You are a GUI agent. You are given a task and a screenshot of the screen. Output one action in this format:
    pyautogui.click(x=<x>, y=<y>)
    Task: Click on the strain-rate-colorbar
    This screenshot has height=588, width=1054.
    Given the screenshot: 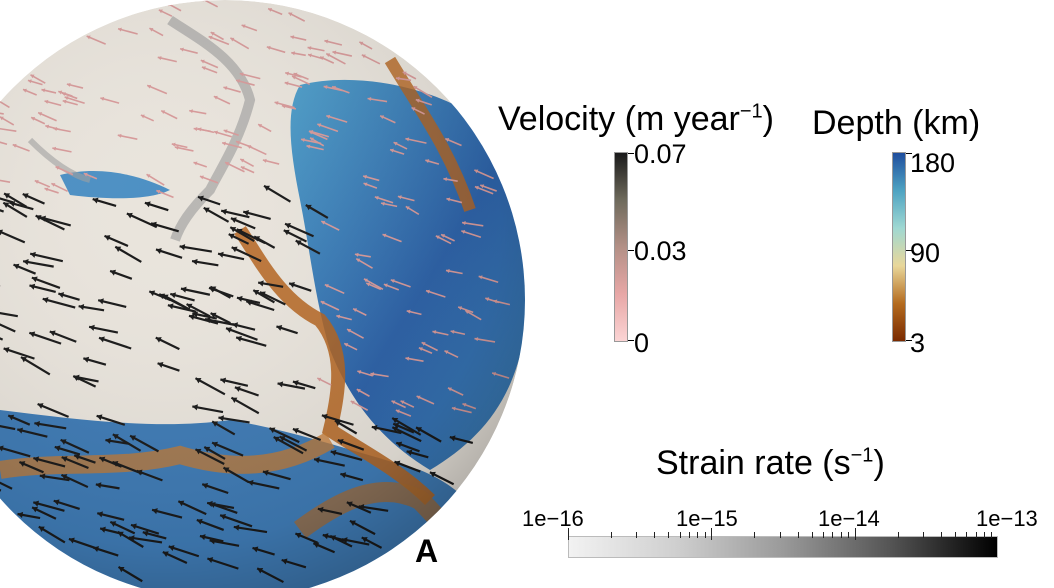 What is the action you would take?
    pyautogui.click(x=783, y=547)
    